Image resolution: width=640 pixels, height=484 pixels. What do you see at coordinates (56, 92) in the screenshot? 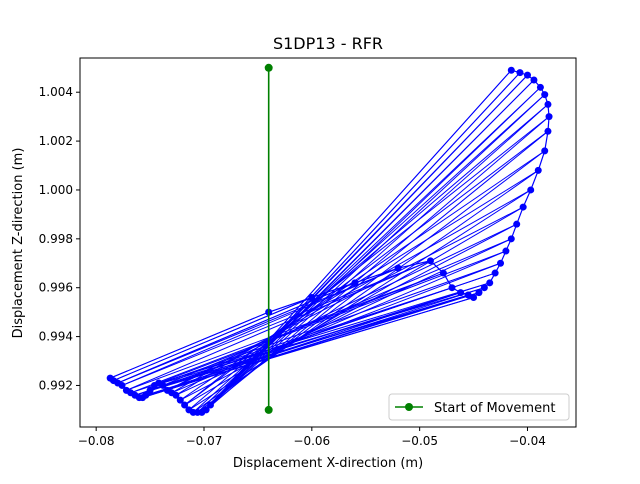
I see `y-tick-label: 1.004` at bounding box center [56, 92].